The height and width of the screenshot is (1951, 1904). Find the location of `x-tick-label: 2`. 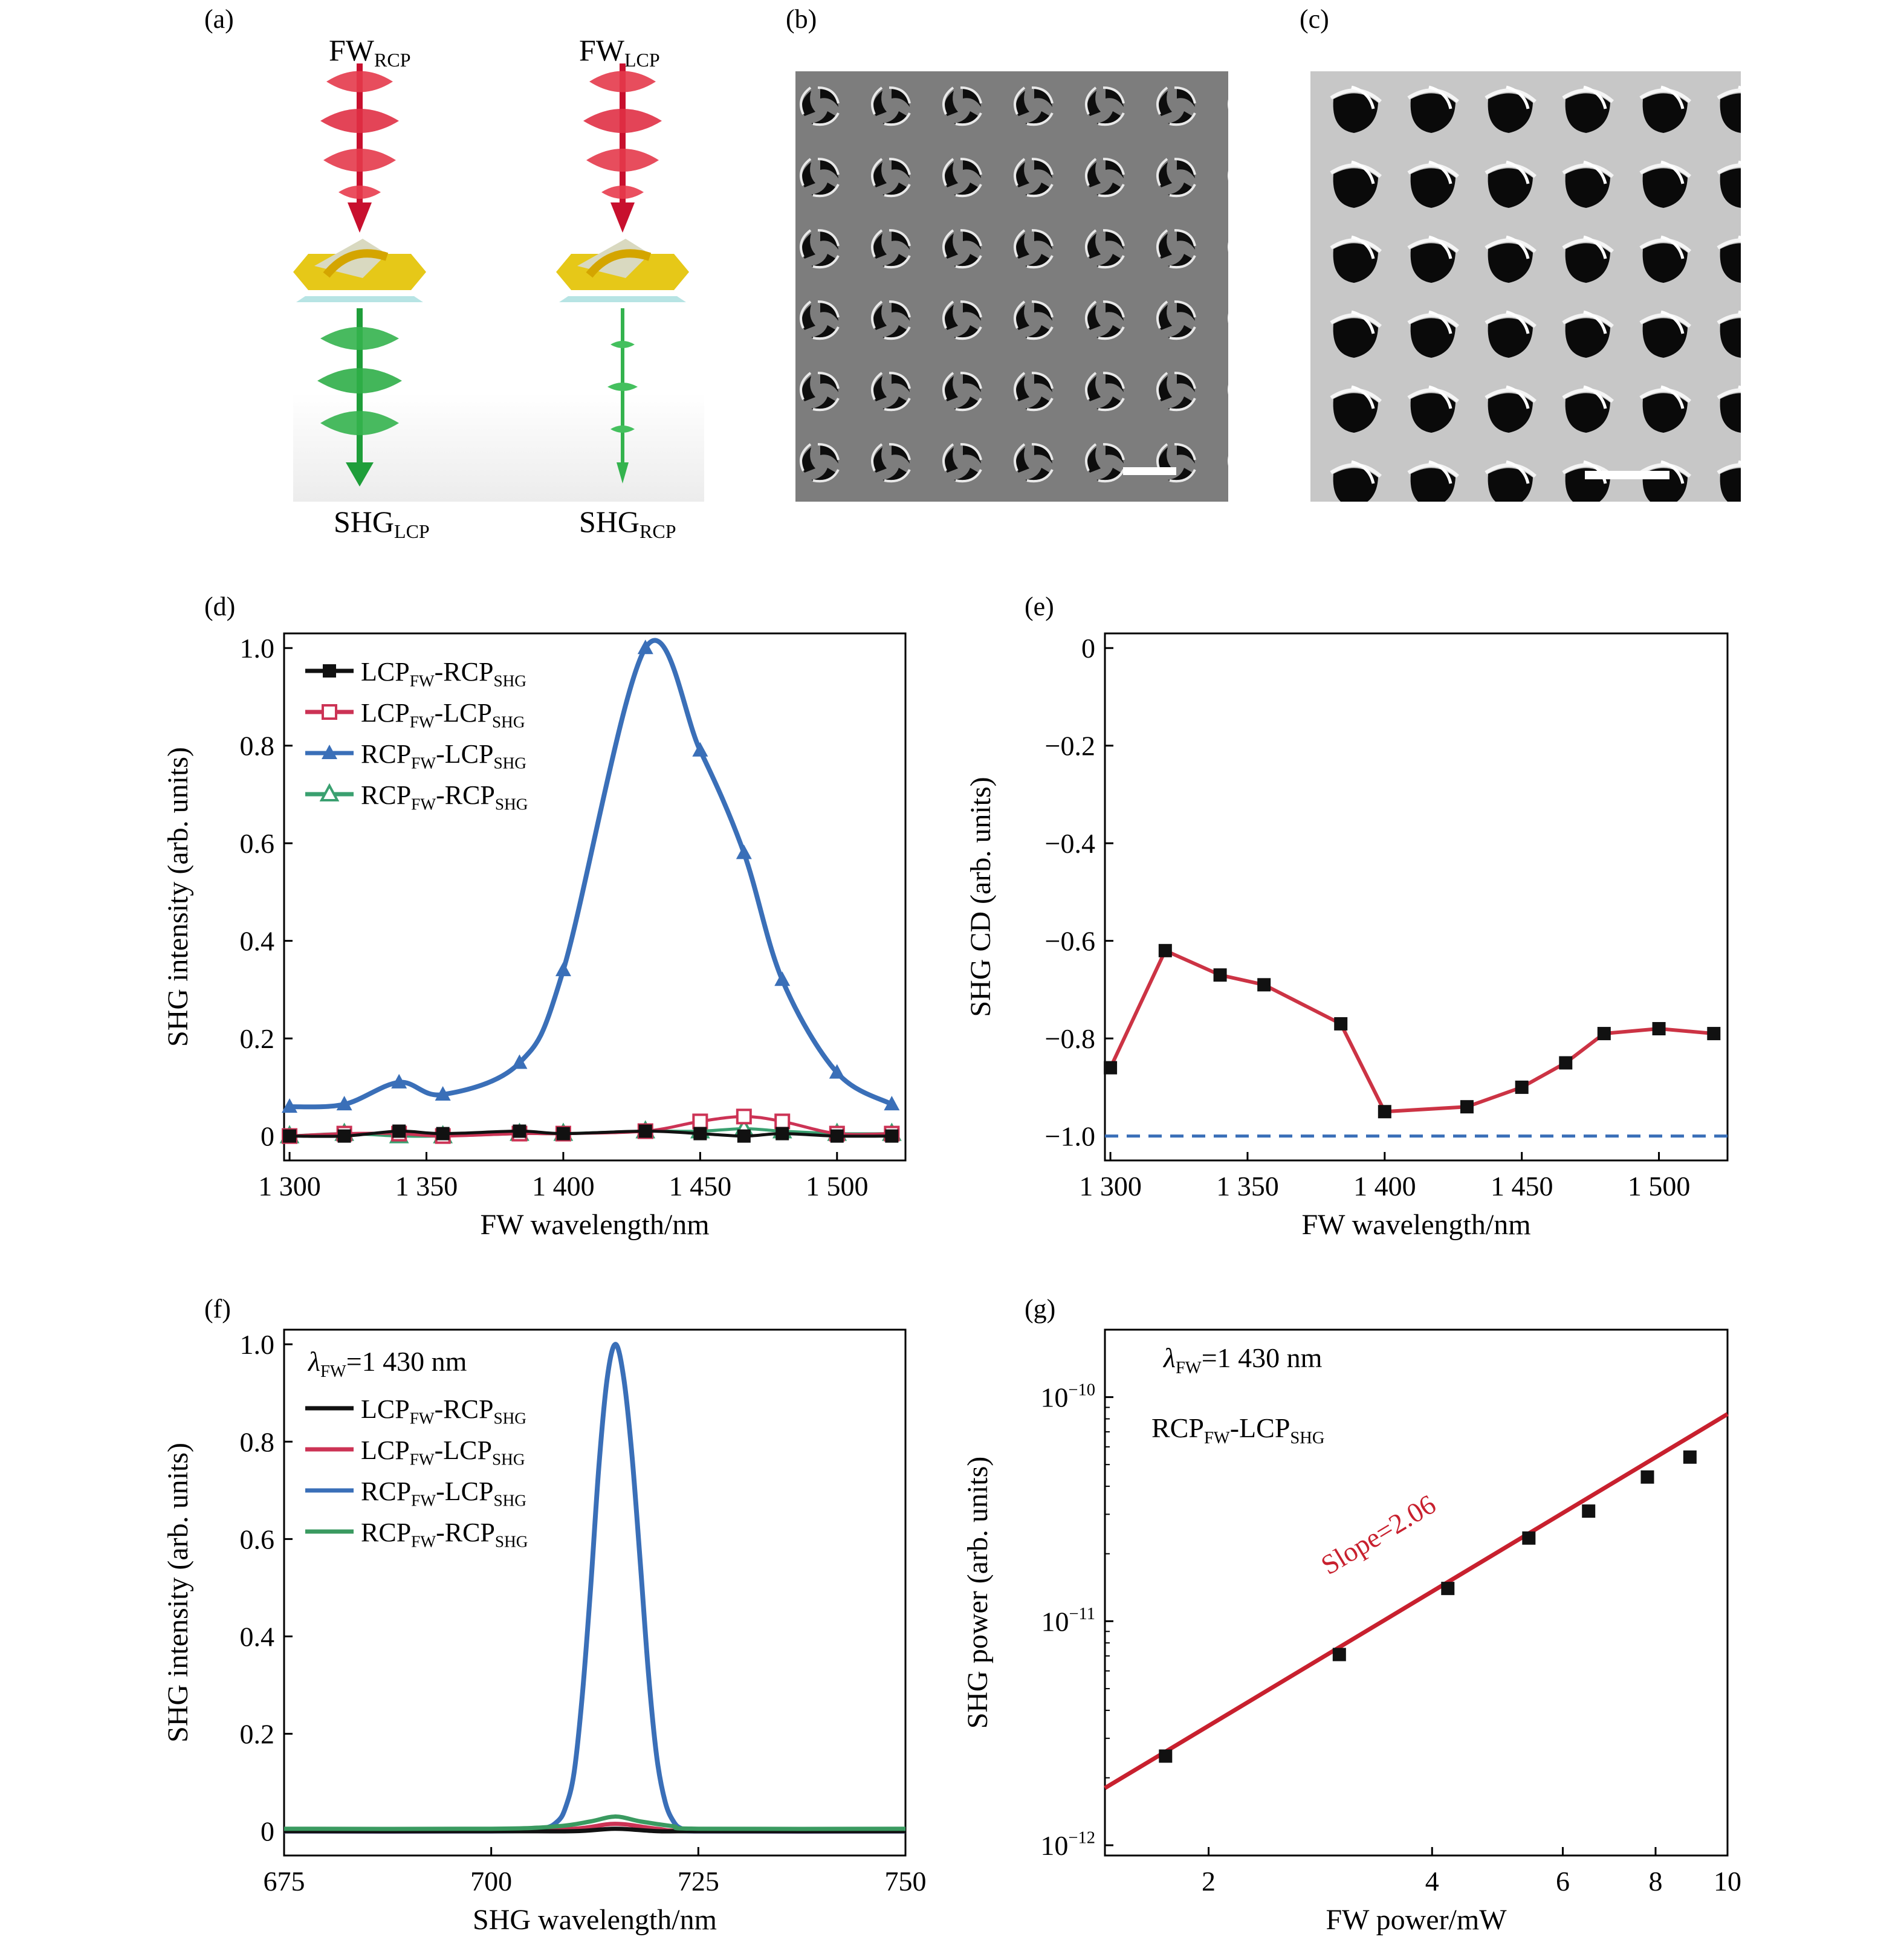

x-tick-label: 2 is located at coordinates (1209, 1881).